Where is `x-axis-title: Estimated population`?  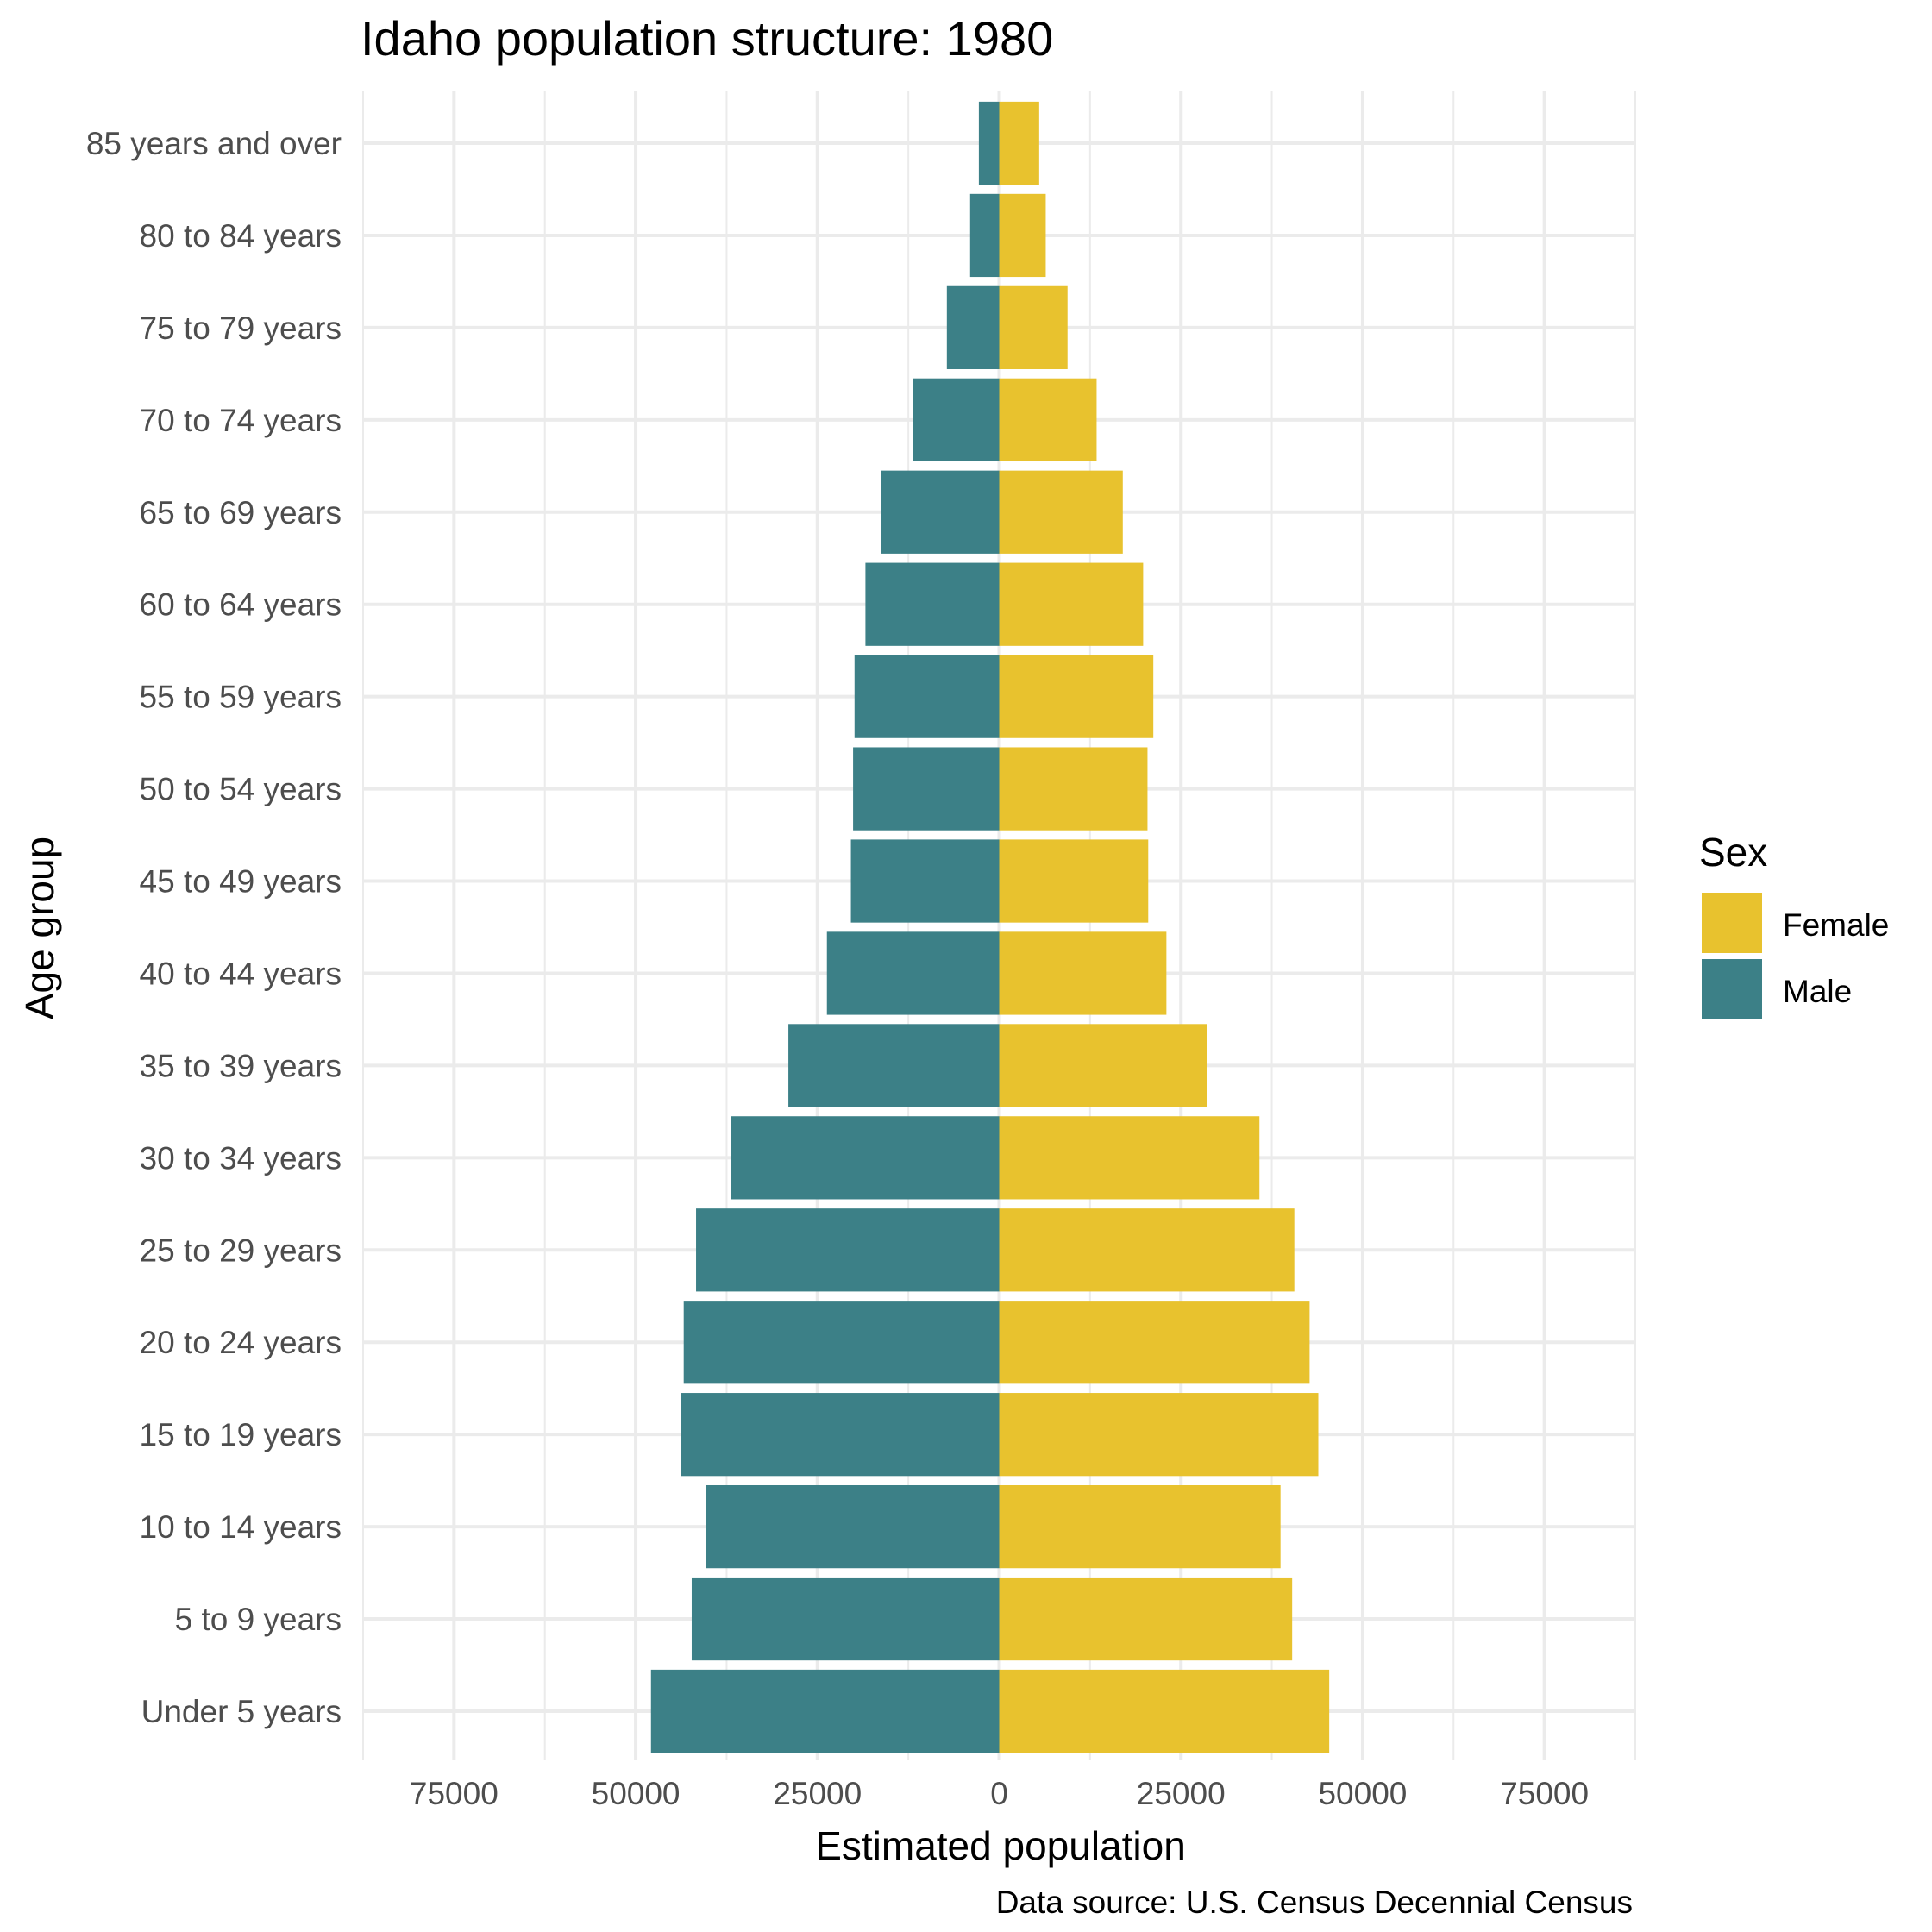
x-axis-title: Estimated population is located at coordinates (1000, 1846).